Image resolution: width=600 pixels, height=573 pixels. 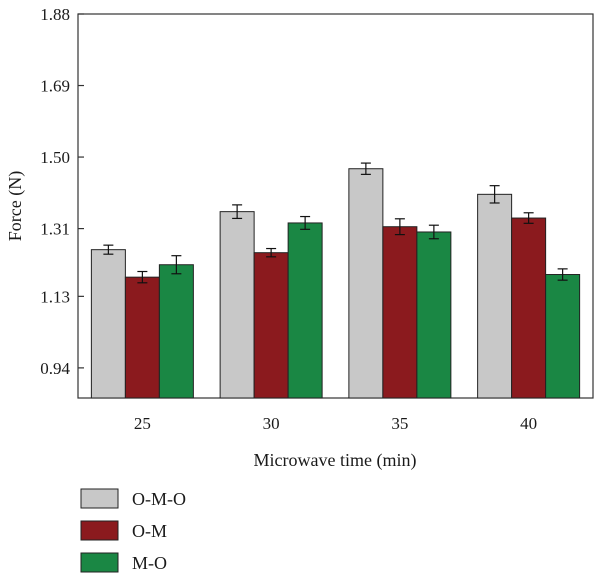 What do you see at coordinates (55, 368) in the screenshot?
I see `y-tick-label: 0.94` at bounding box center [55, 368].